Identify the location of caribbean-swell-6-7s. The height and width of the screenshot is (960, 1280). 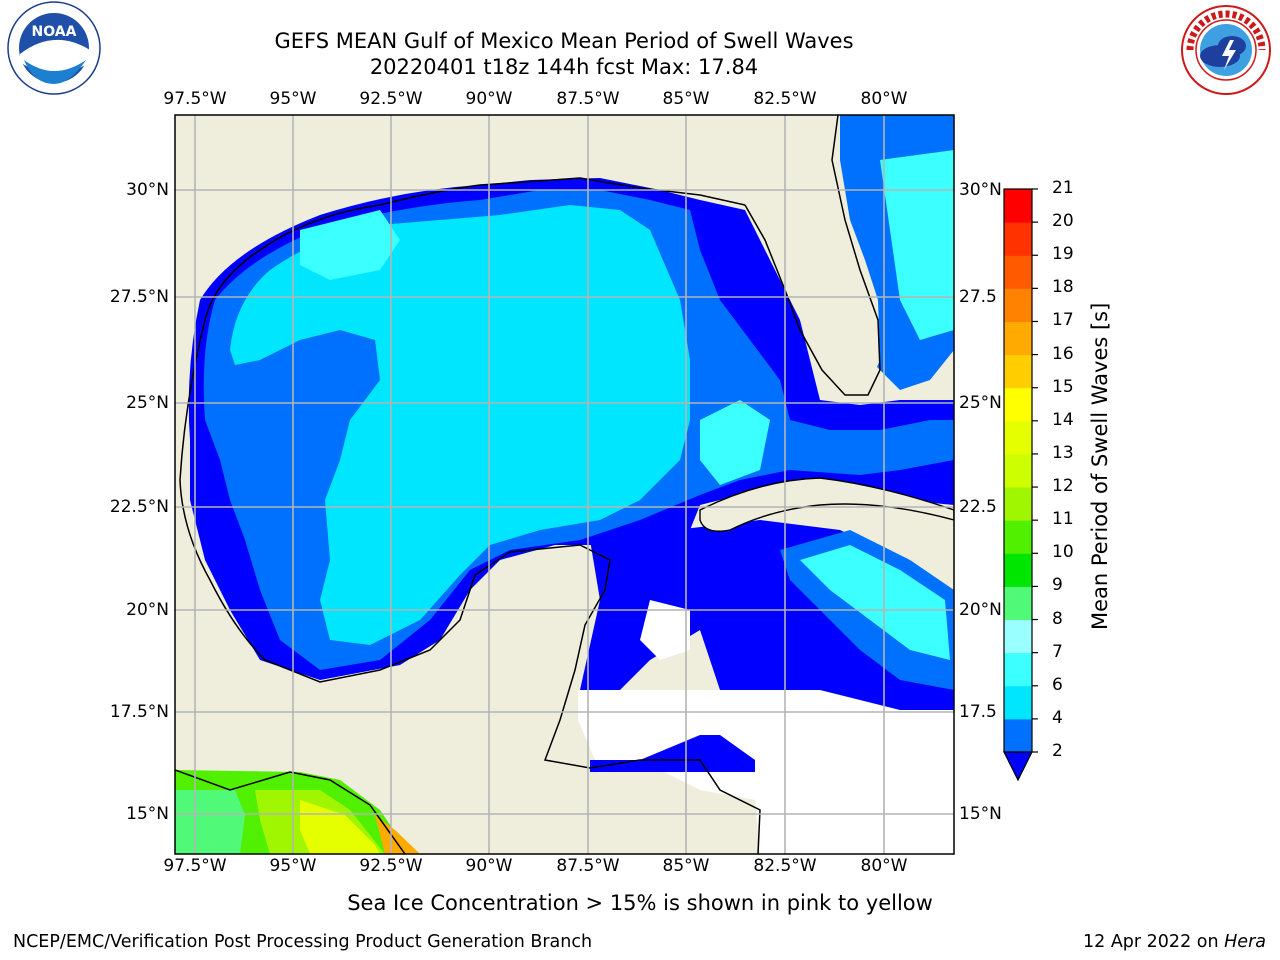
(875, 602).